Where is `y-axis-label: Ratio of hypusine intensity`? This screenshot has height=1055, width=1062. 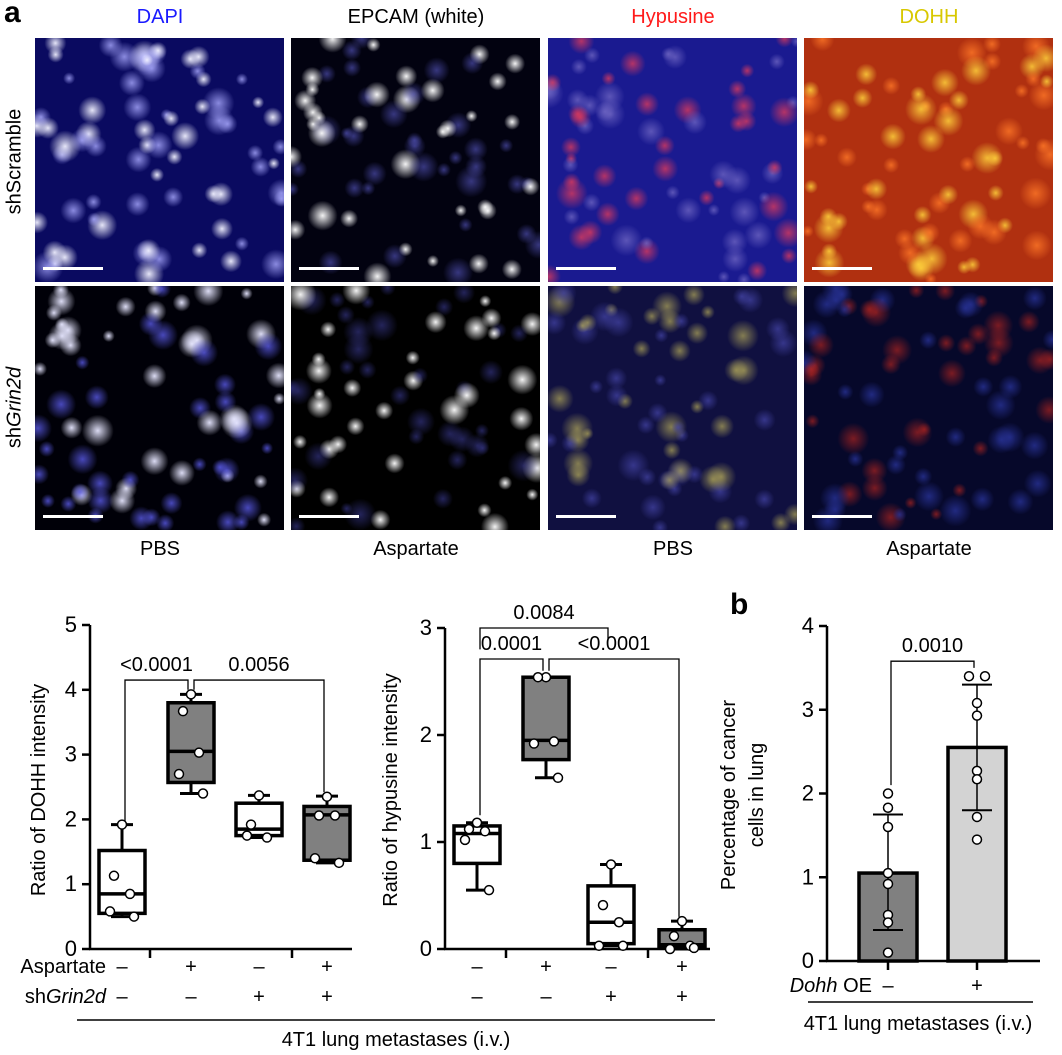 y-axis-label: Ratio of hypusine intensity is located at coordinates (391, 789).